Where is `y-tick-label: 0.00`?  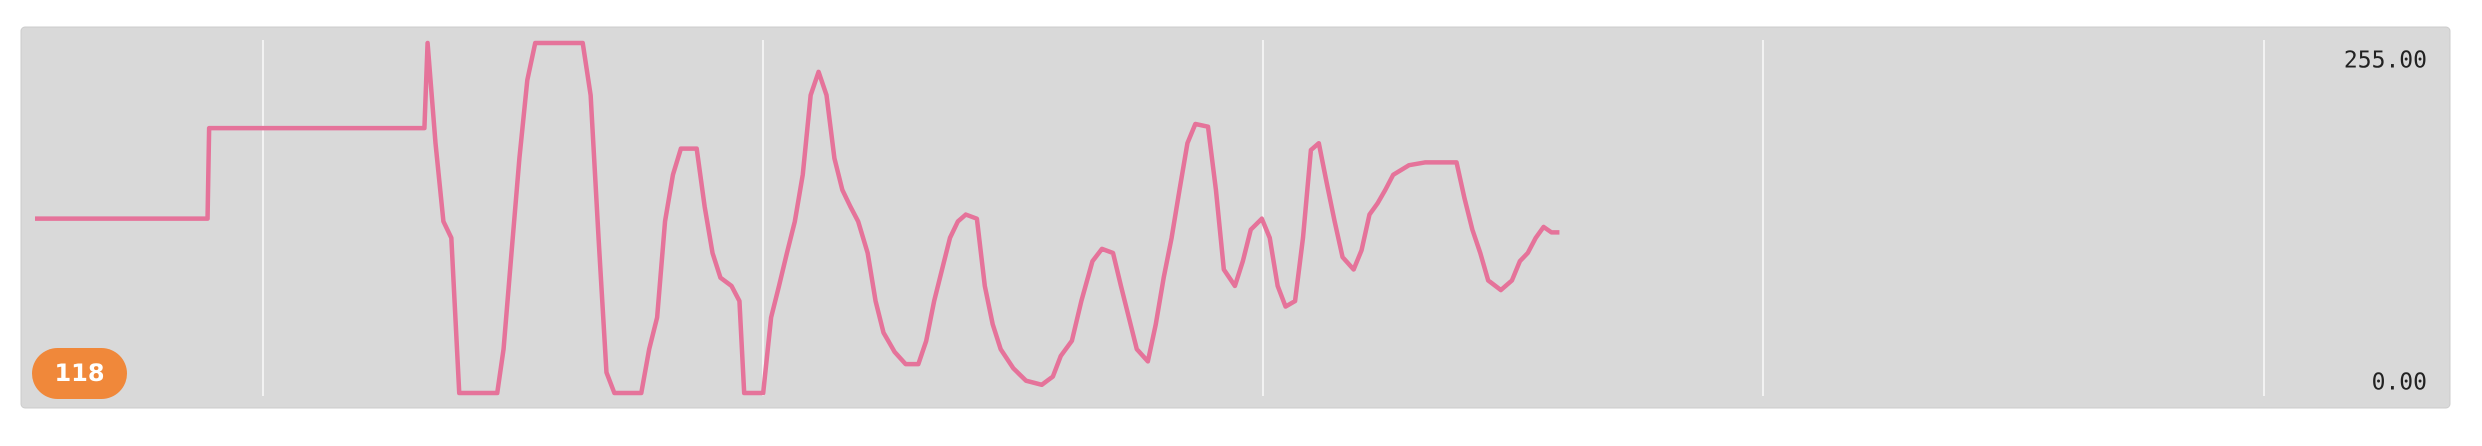
y-tick-label: 0.00 is located at coordinates (2399, 383).